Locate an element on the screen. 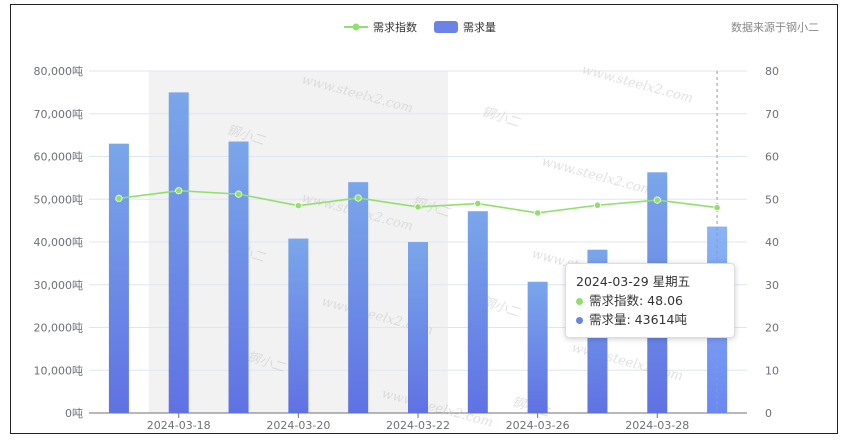 This screenshot has height=445, width=847. legend-label-volume: 需求量 is located at coordinates (479, 27).